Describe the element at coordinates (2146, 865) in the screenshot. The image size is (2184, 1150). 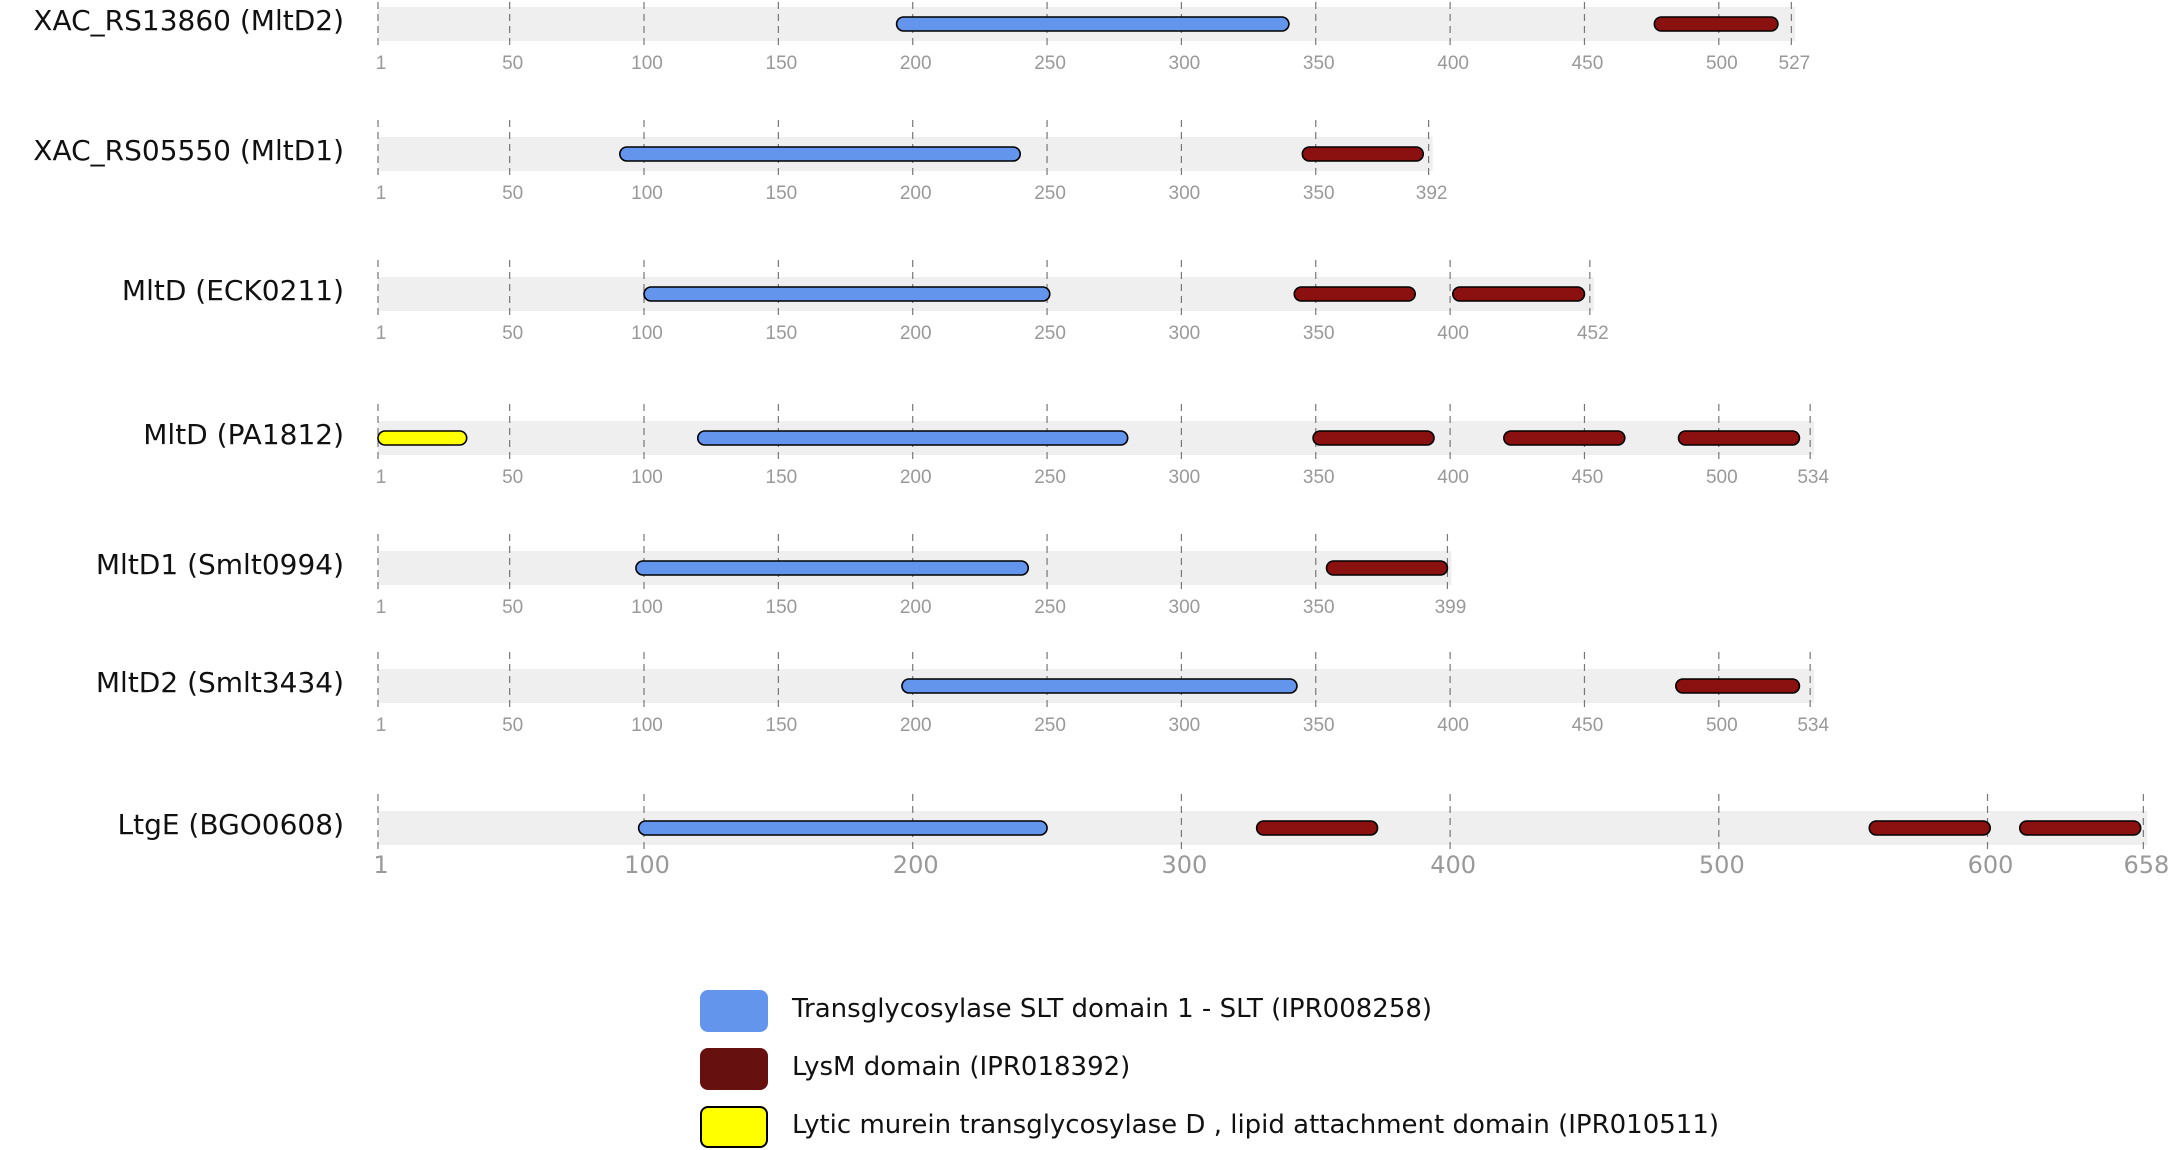
I see `tick-label: 658` at that location.